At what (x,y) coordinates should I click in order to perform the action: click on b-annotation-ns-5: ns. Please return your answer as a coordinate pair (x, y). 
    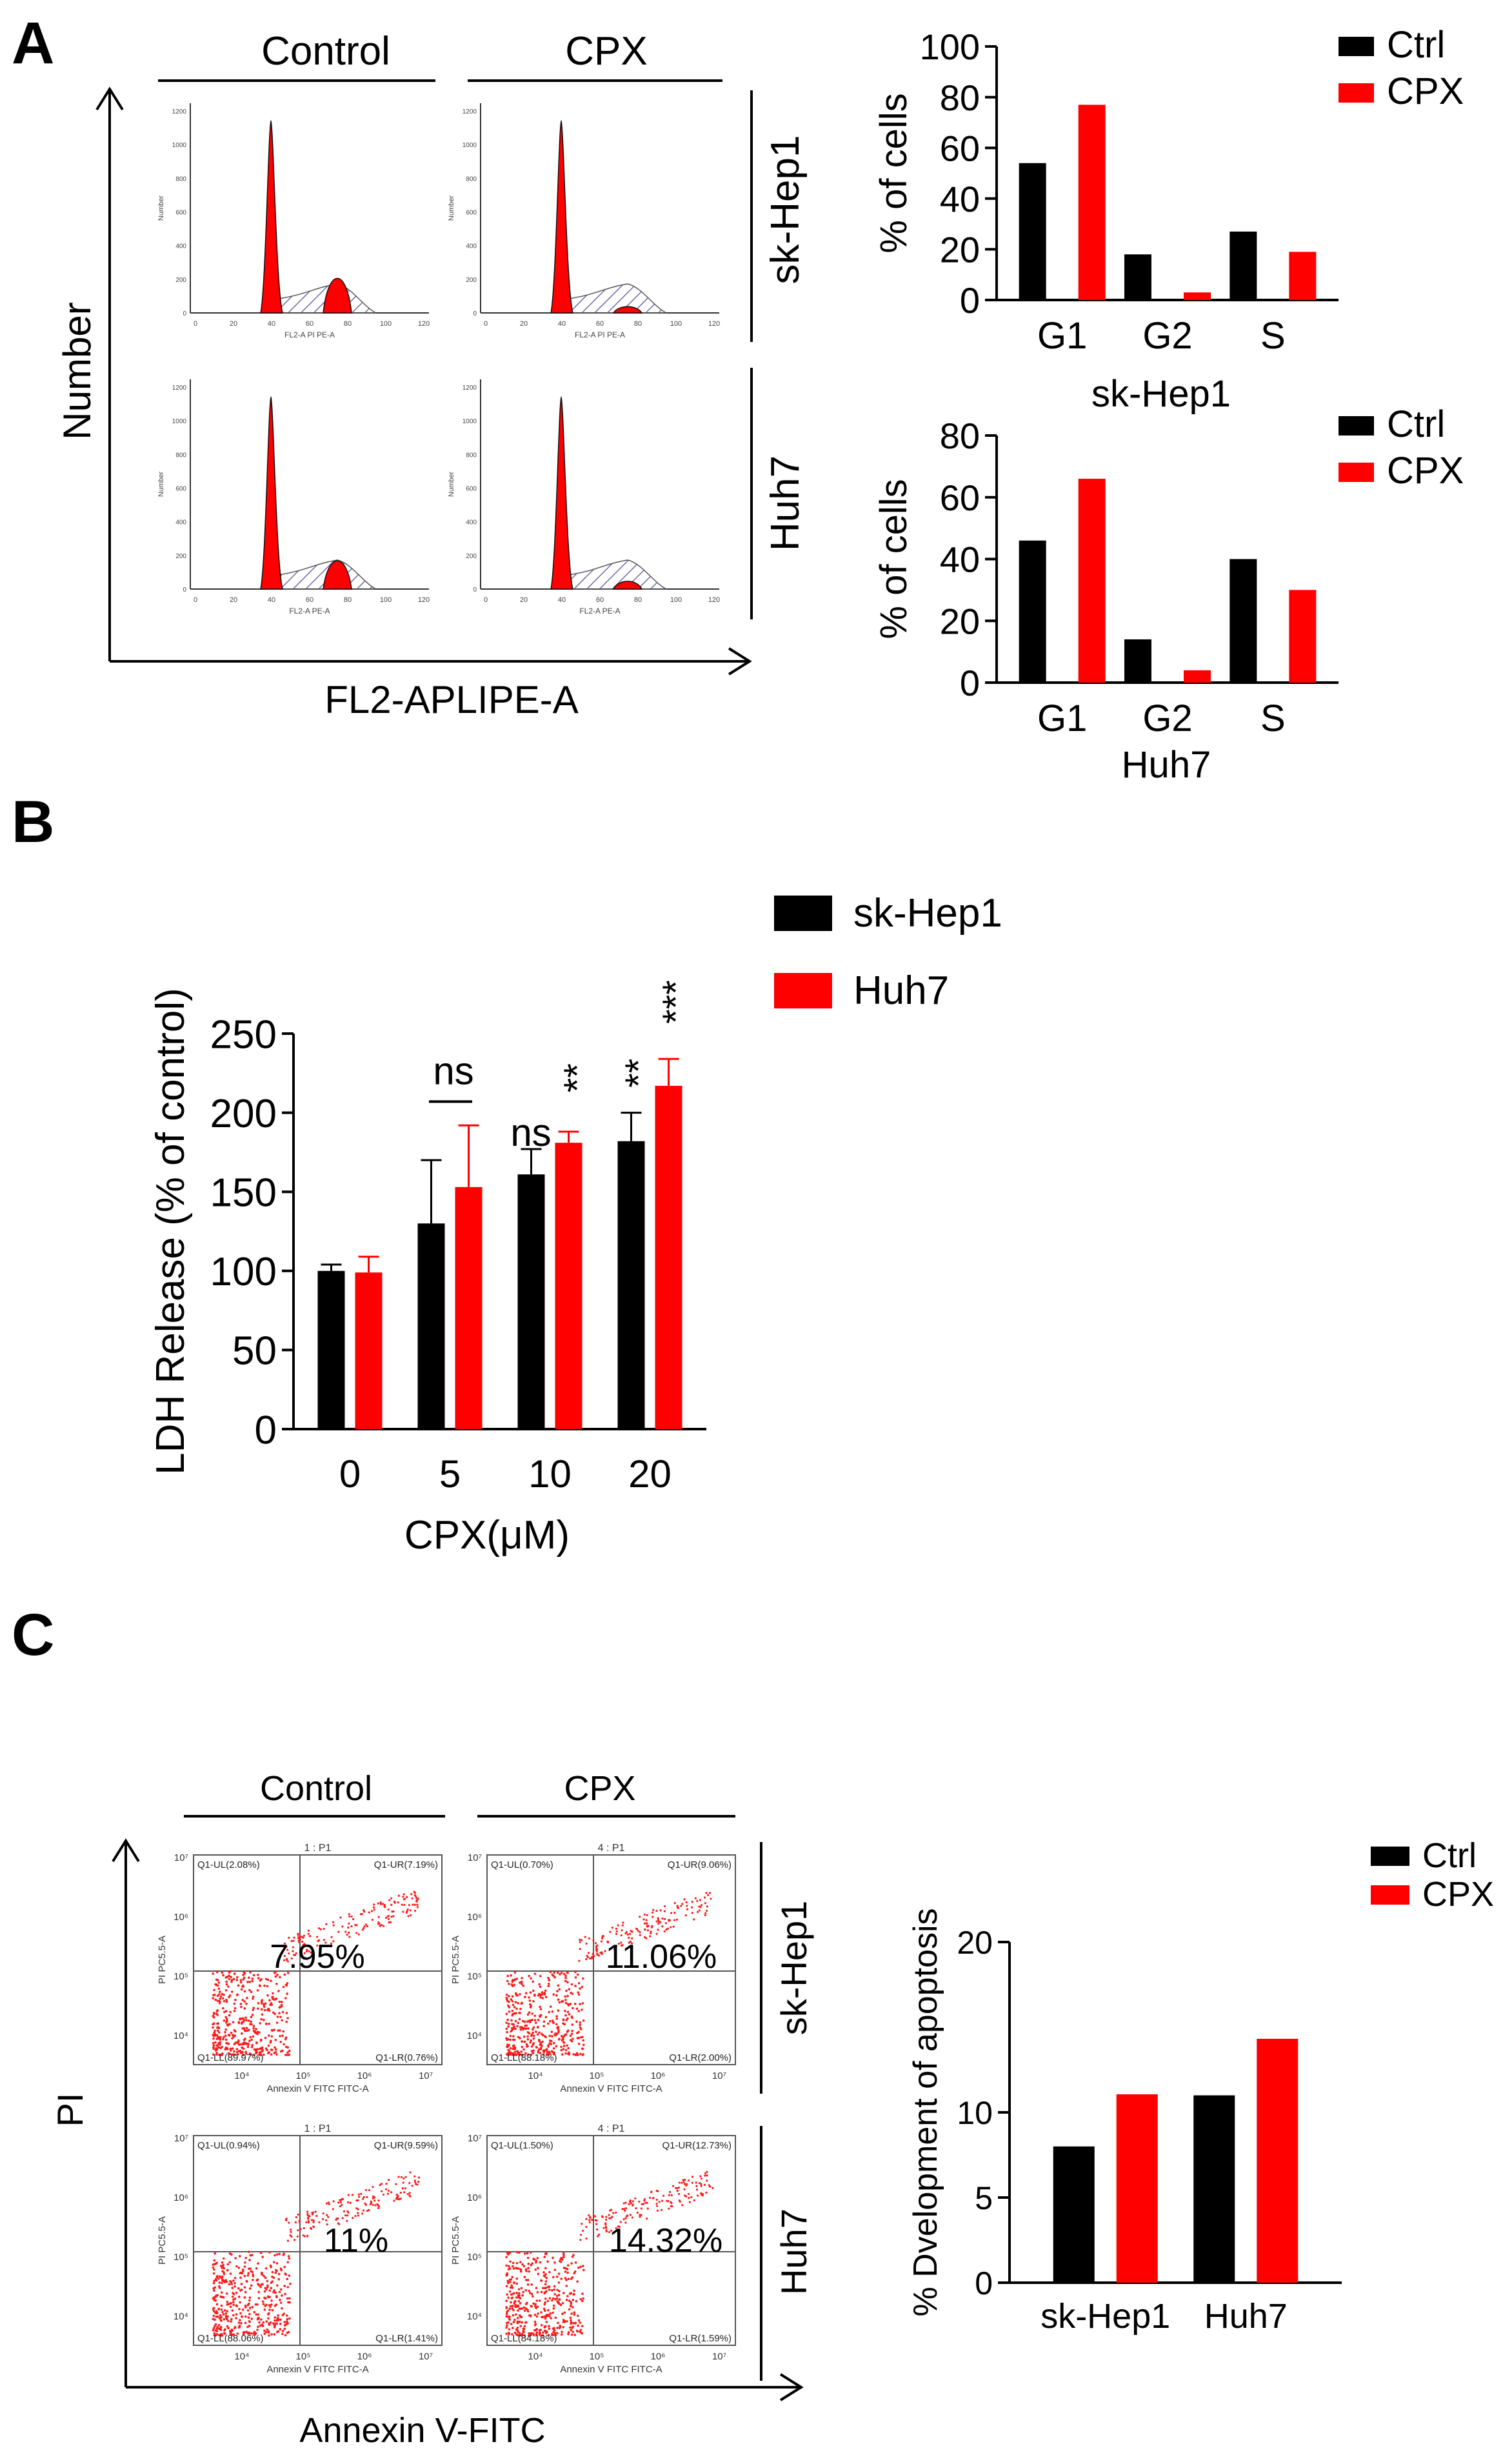
    Looking at the image, I should click on (453, 1070).